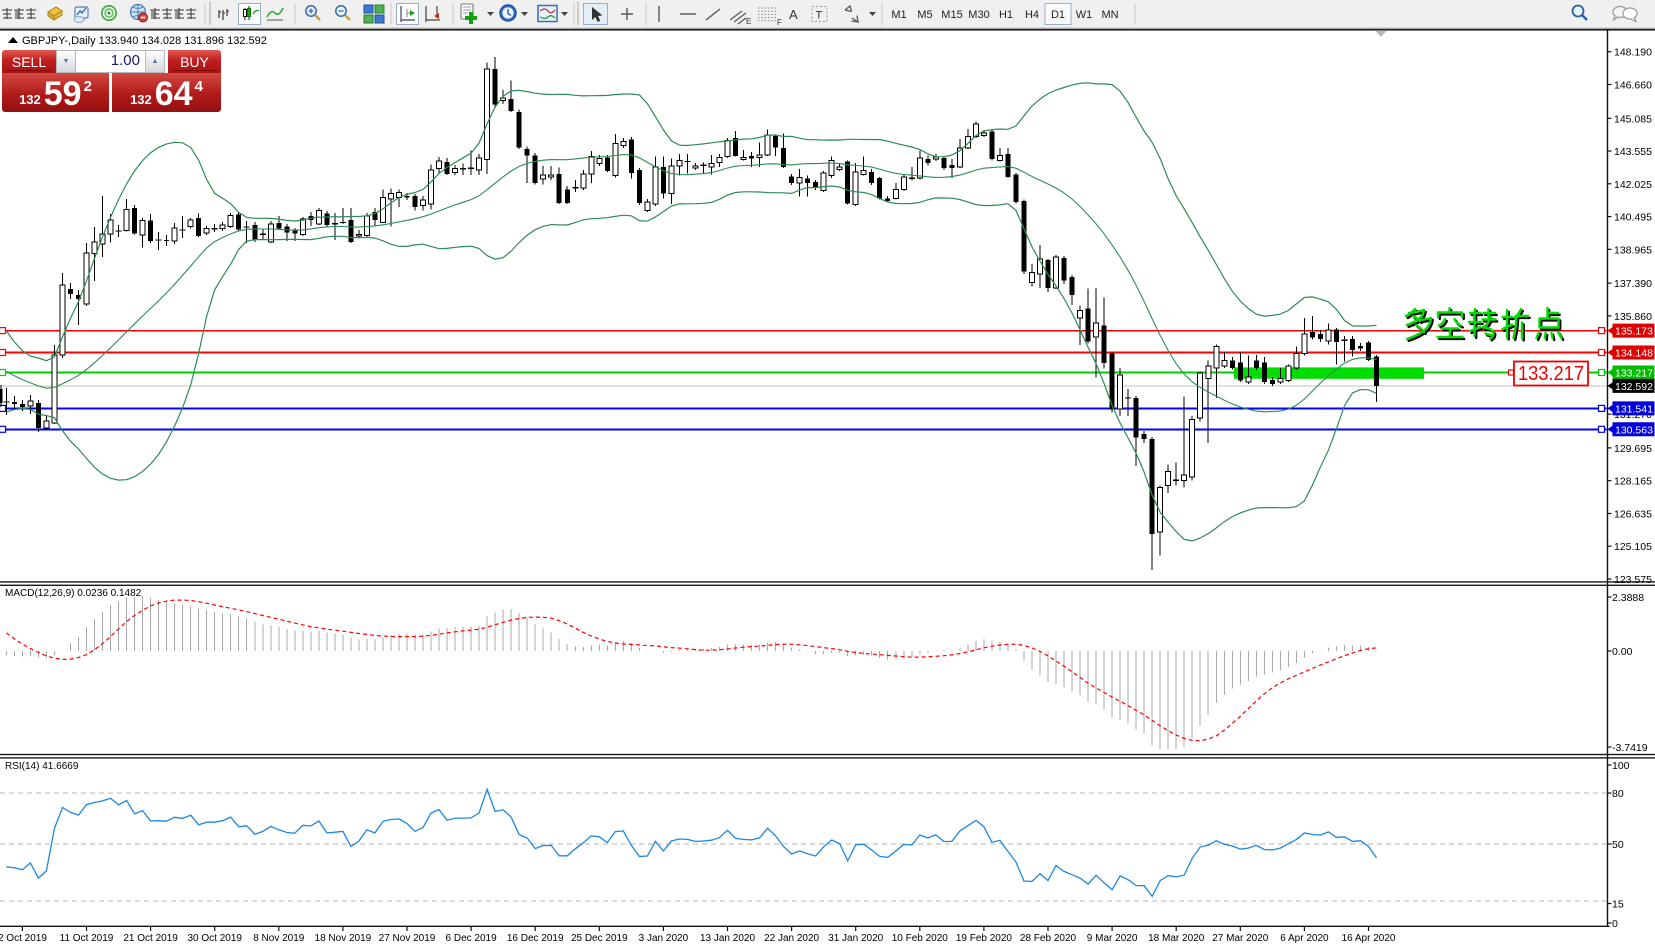  Describe the element at coordinates (1058, 15) in the screenshot. I see `svg-text: D1` at that location.